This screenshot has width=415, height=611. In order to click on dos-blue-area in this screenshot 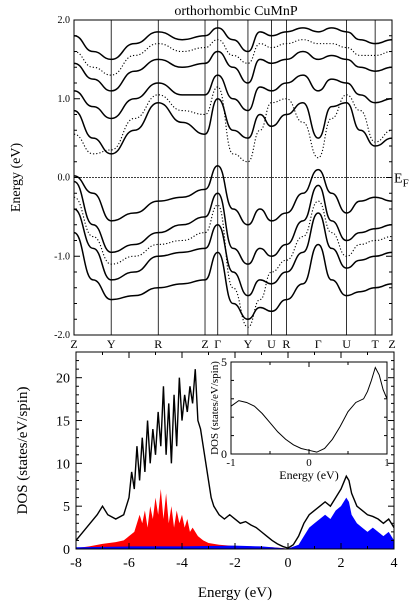, I will do `click(235, 523)`.